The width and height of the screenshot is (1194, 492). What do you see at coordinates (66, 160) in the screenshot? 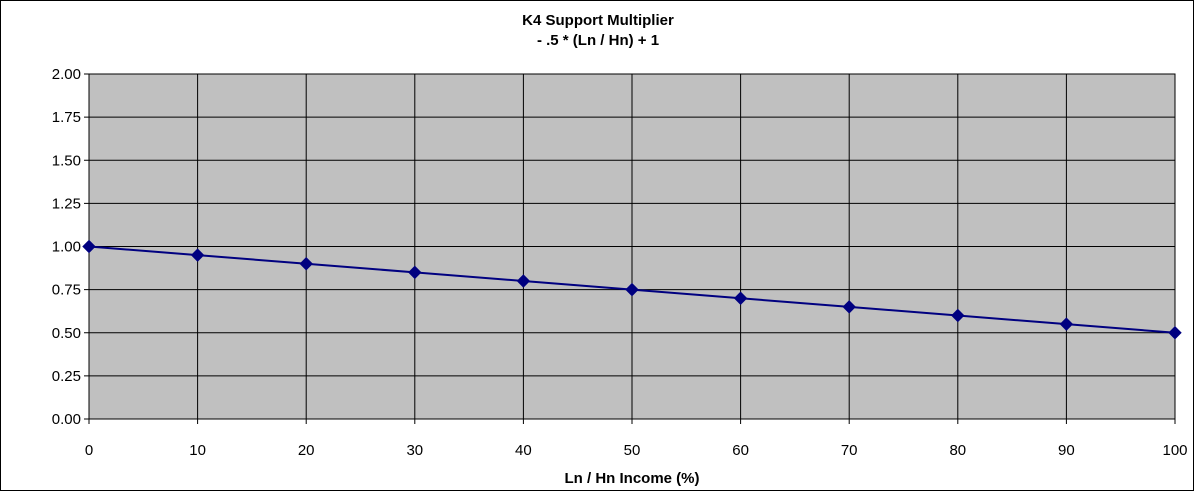
I see `y-tick-label: 1.50` at bounding box center [66, 160].